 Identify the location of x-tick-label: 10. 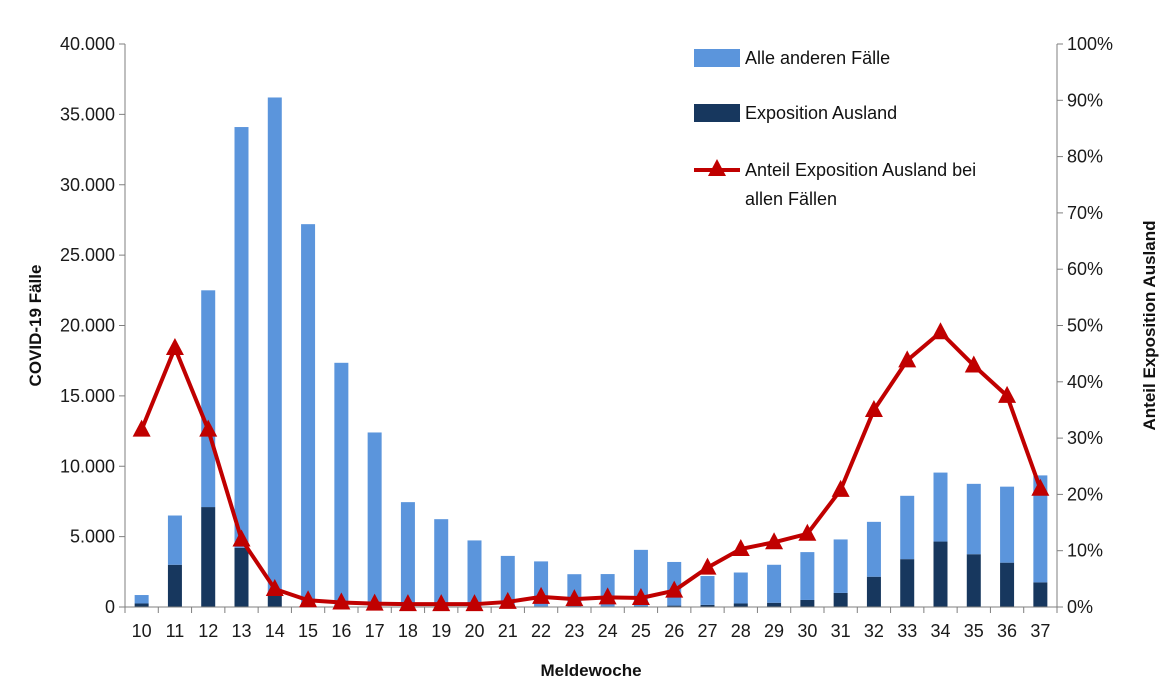
(142, 631).